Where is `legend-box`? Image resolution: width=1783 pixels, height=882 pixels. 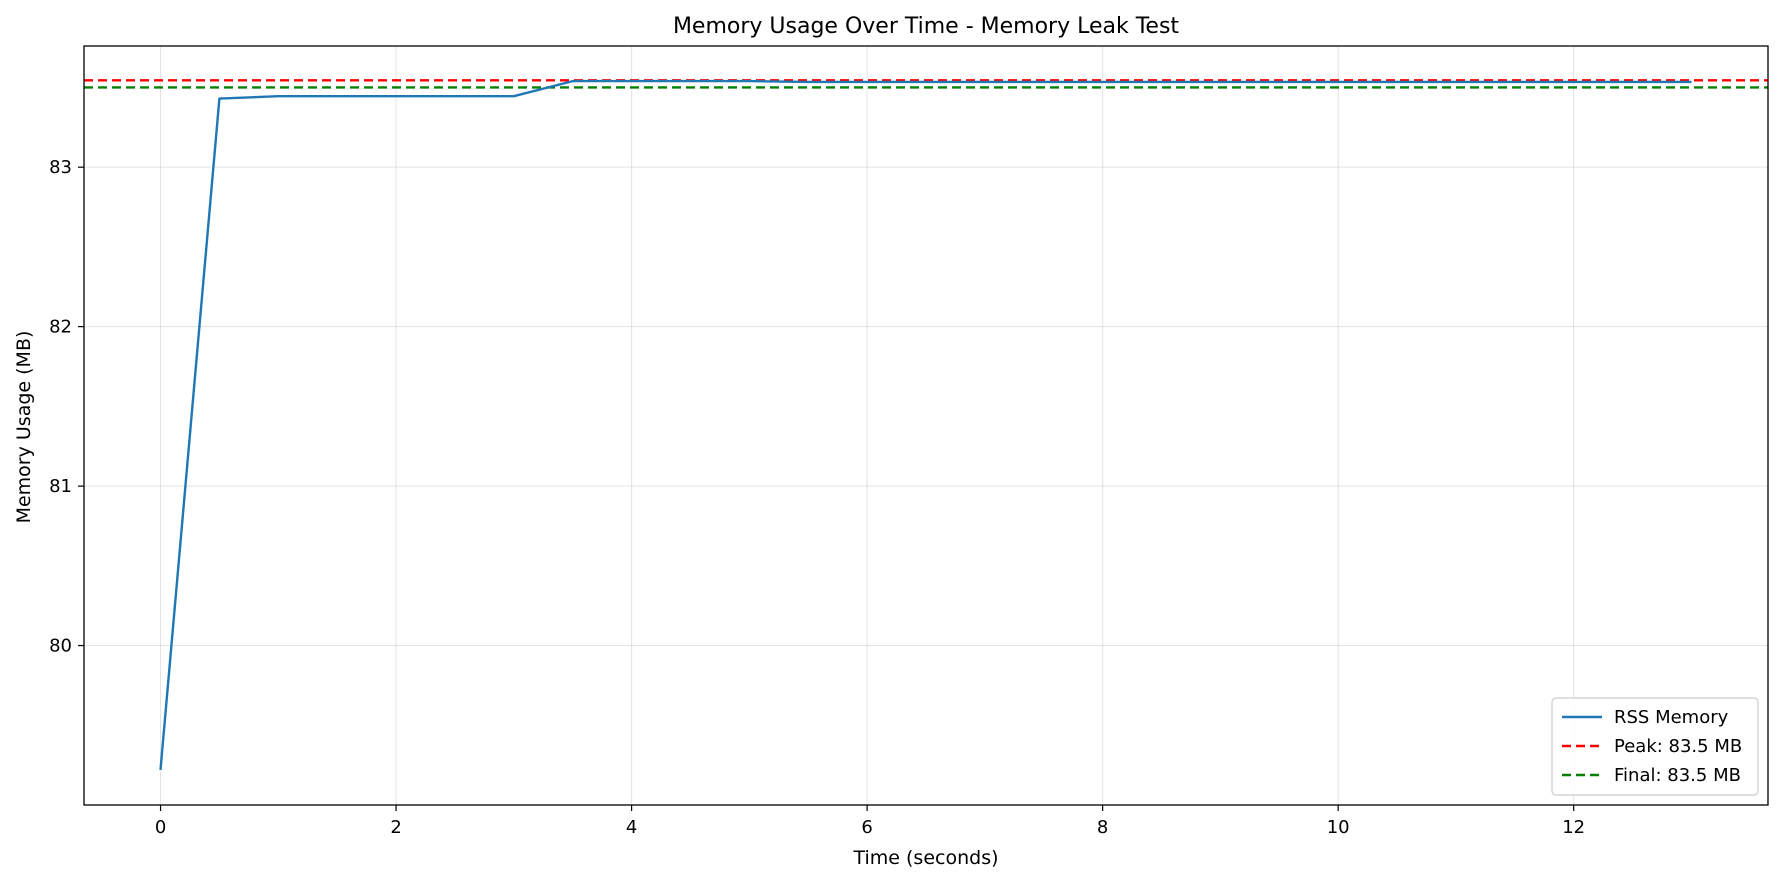
legend-box is located at coordinates (1655, 746).